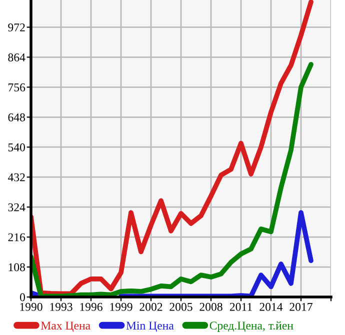 Image resolution: width=345 pixels, height=335 pixels. Describe the element at coordinates (65, 327) in the screenshot. I see `legend-label: Max Цена` at that location.